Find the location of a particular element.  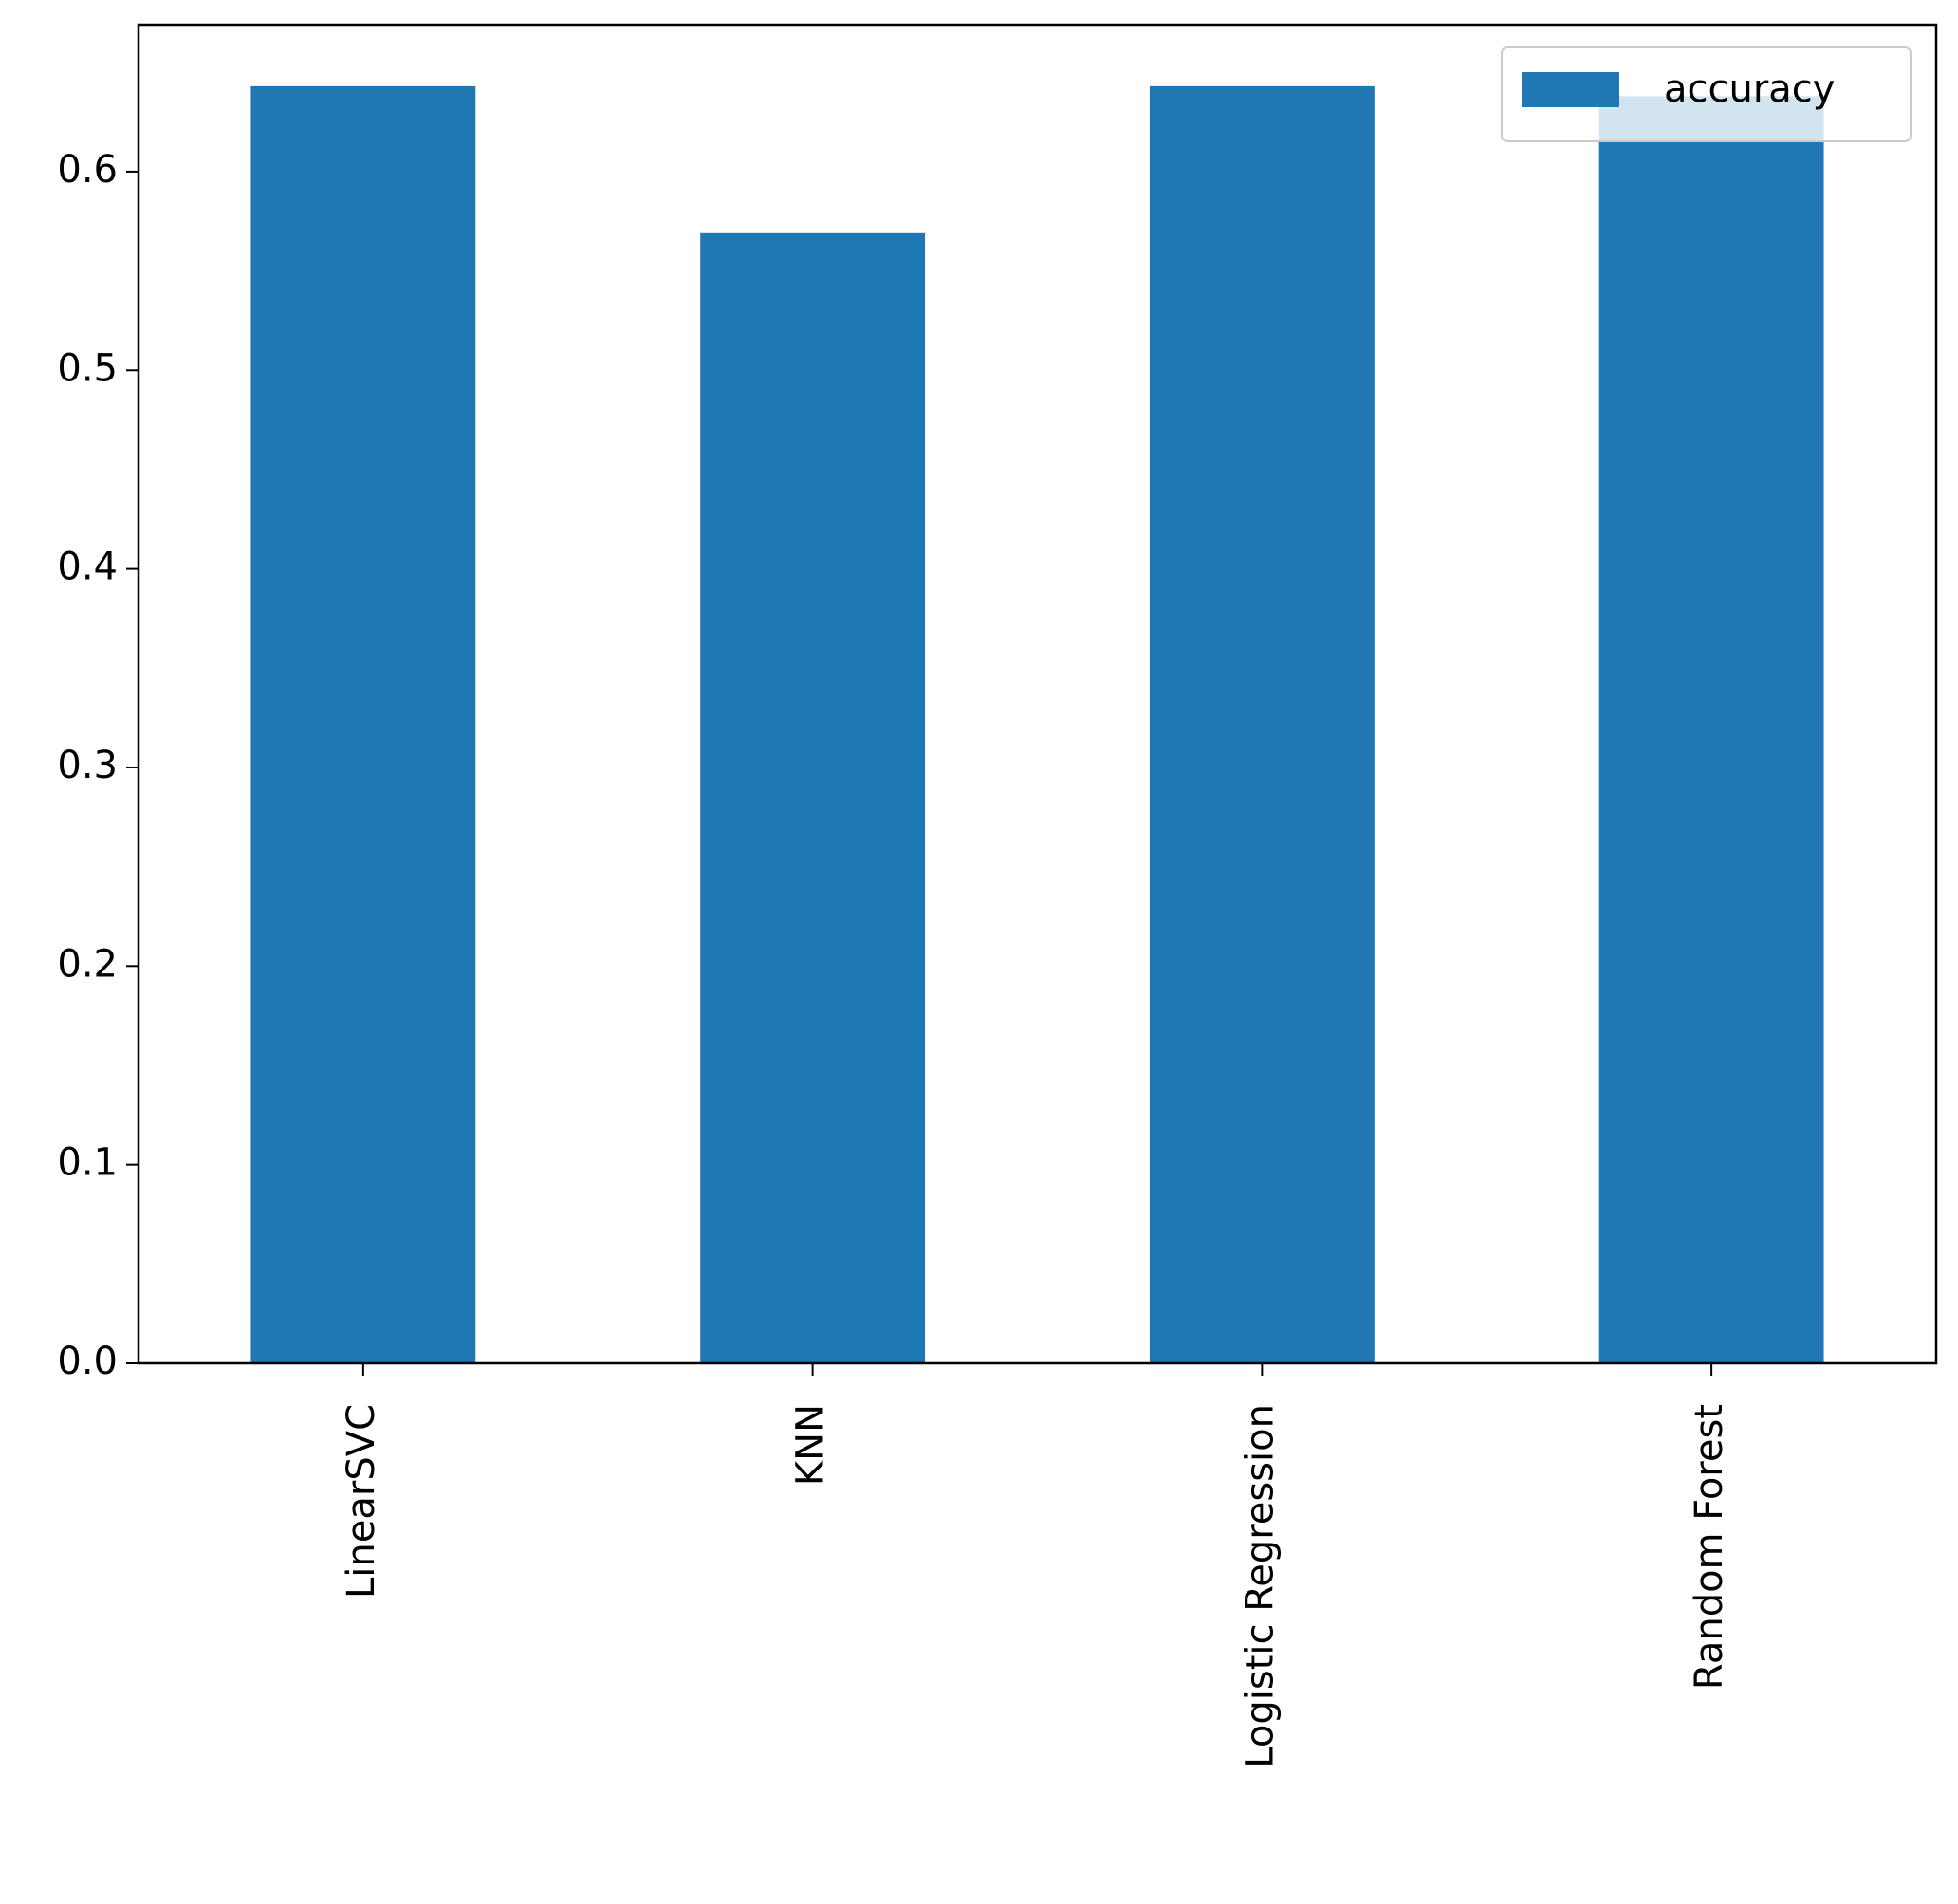

x-tick-label: Logistic Regression is located at coordinates (1260, 1586).